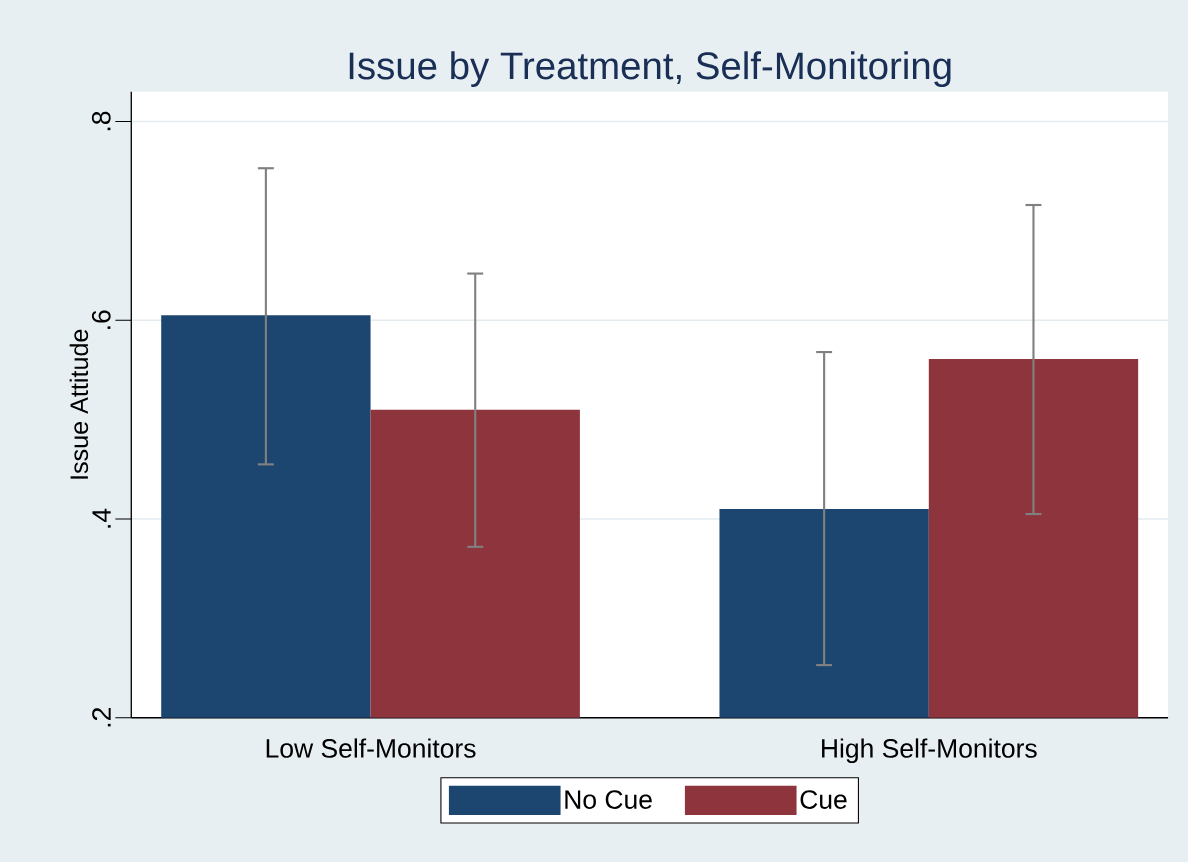 Image resolution: width=1188 pixels, height=862 pixels. Describe the element at coordinates (101, 518) in the screenshot. I see `y-tick-label: .4` at that location.